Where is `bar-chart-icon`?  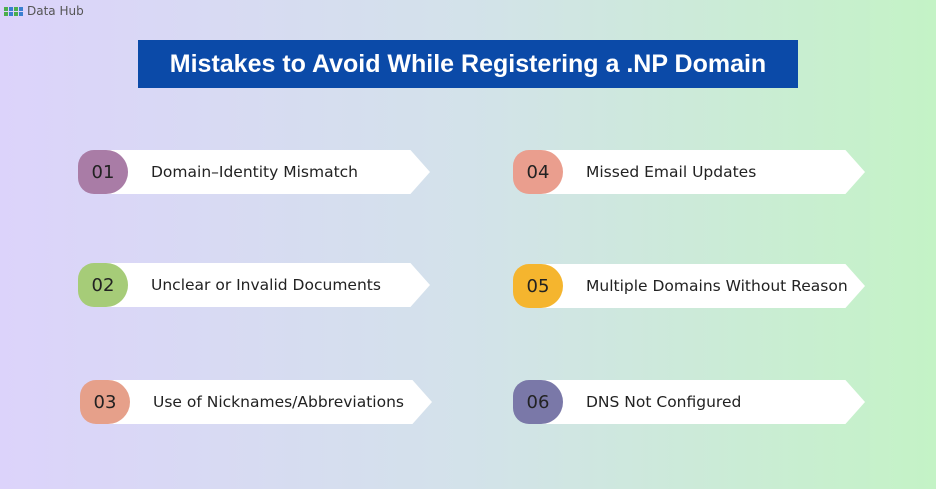
bar-chart-icon is located at coordinates (13, 11).